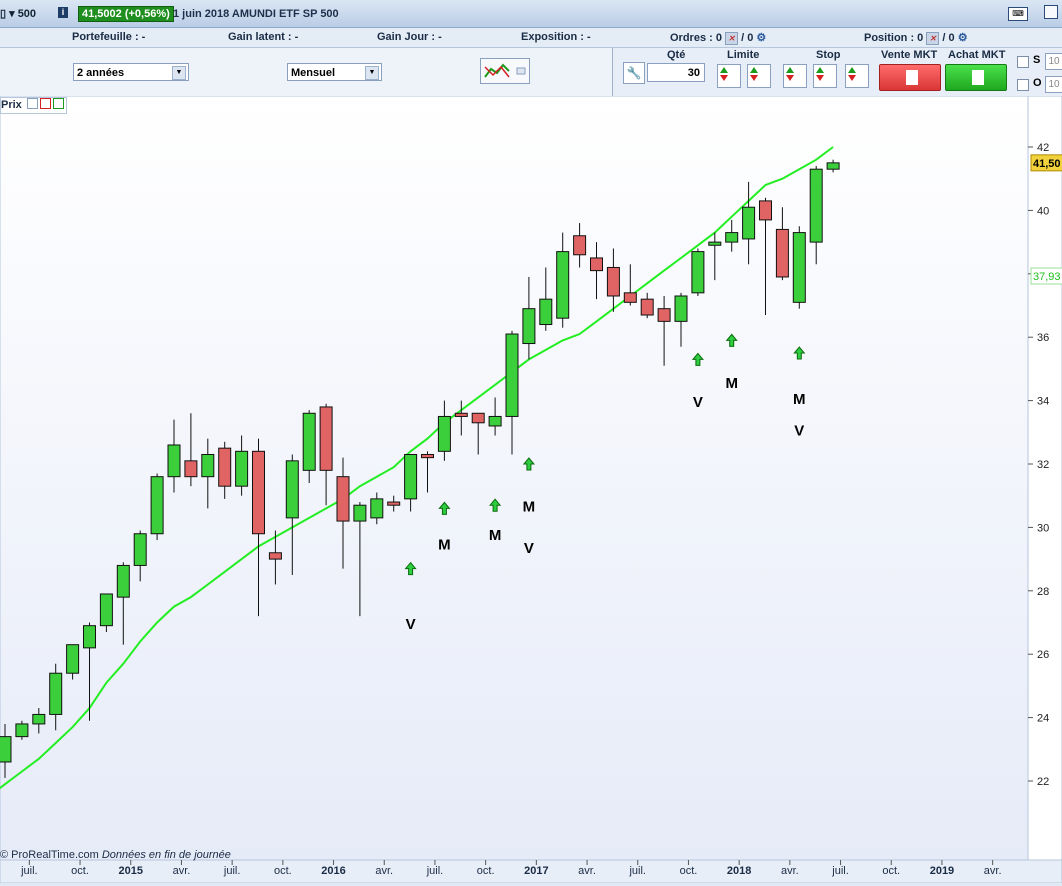  What do you see at coordinates (1018, 14) in the screenshot?
I see `keyboard-icon: ⌨` at bounding box center [1018, 14].